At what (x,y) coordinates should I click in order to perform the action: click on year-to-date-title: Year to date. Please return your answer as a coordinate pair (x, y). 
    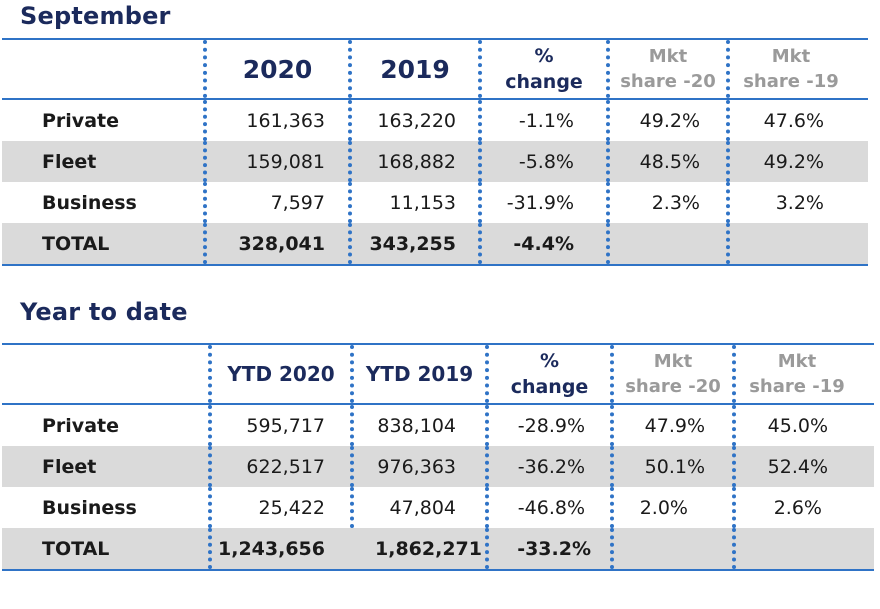
    Looking at the image, I should click on (104, 312).